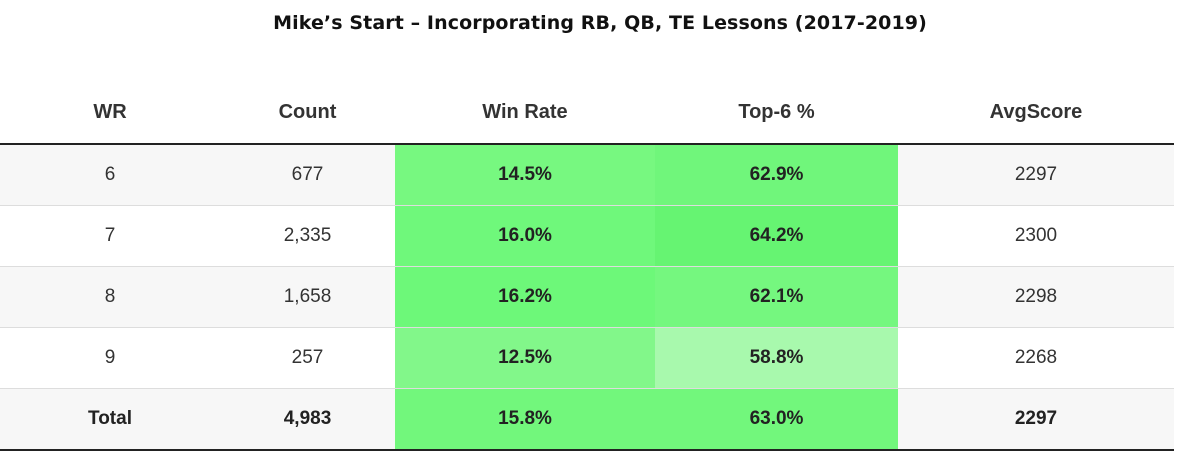 The height and width of the screenshot is (468, 1200). What do you see at coordinates (525, 358) in the screenshot?
I see `cell-win-rate: 12.5%` at bounding box center [525, 358].